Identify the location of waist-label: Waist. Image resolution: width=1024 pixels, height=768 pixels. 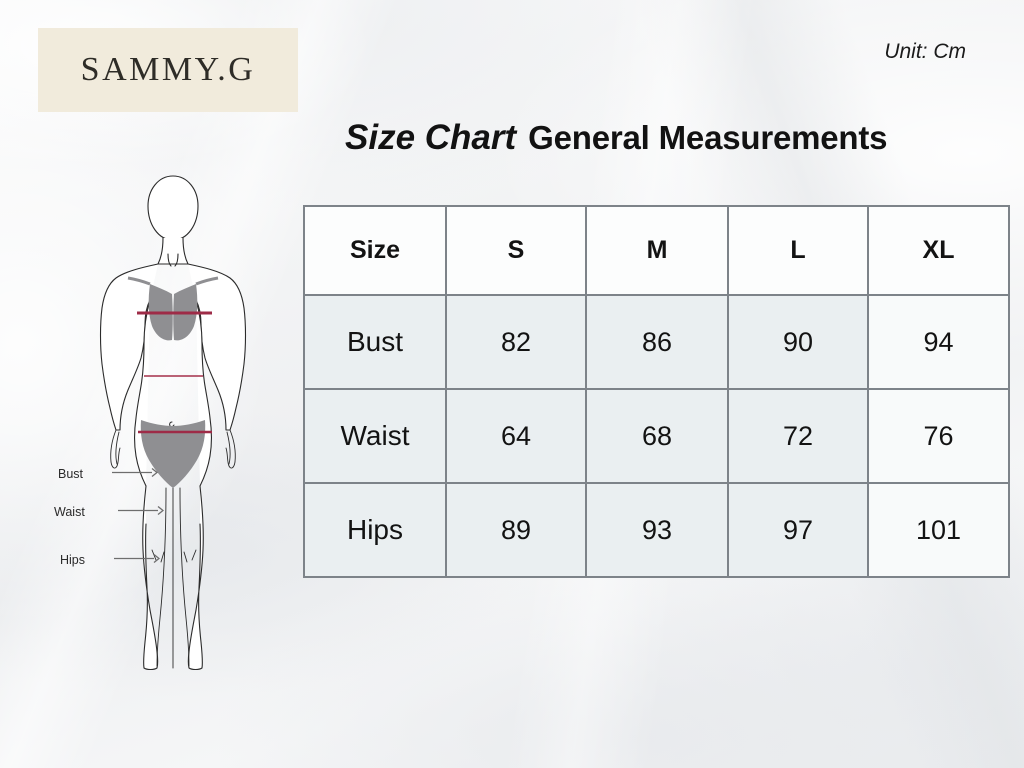
(69, 512).